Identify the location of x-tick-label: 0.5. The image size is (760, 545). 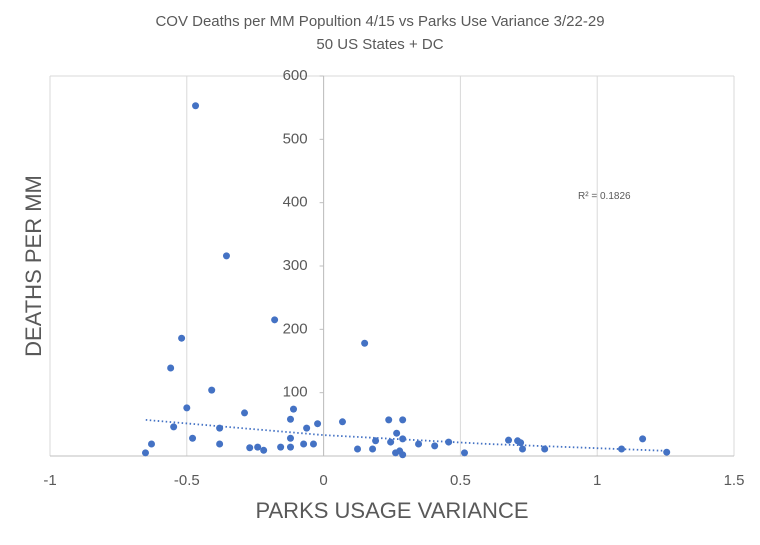
(460, 480).